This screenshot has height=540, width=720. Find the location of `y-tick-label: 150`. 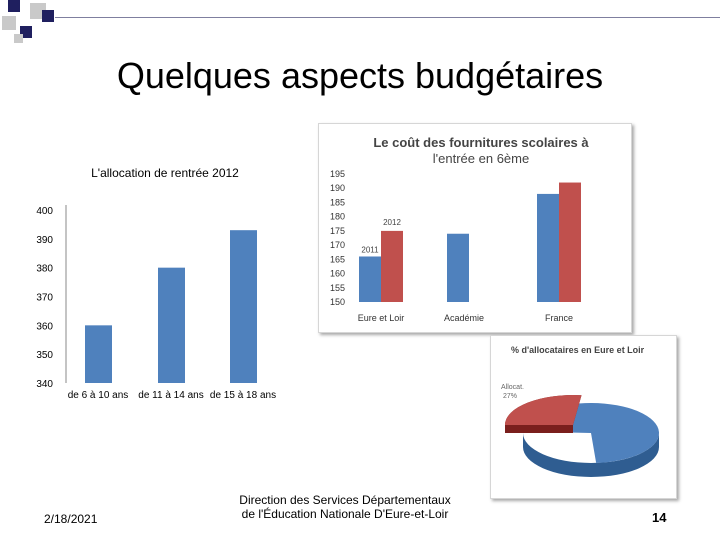

y-tick-label: 150 is located at coordinates (337, 302).